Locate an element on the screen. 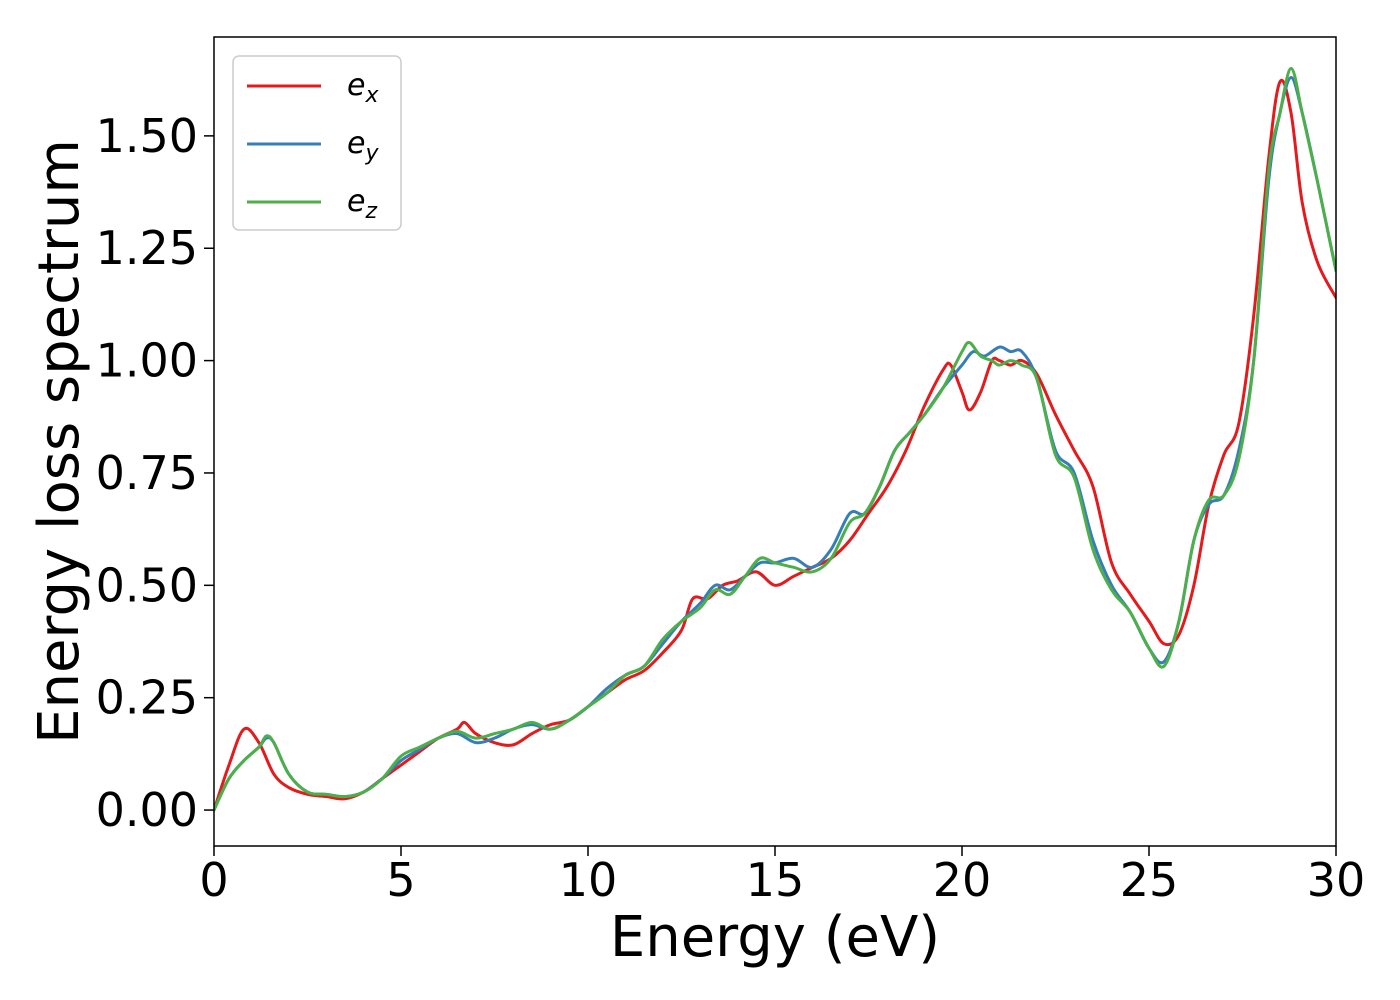  legend-label-ey: ey is located at coordinates (363, 146).